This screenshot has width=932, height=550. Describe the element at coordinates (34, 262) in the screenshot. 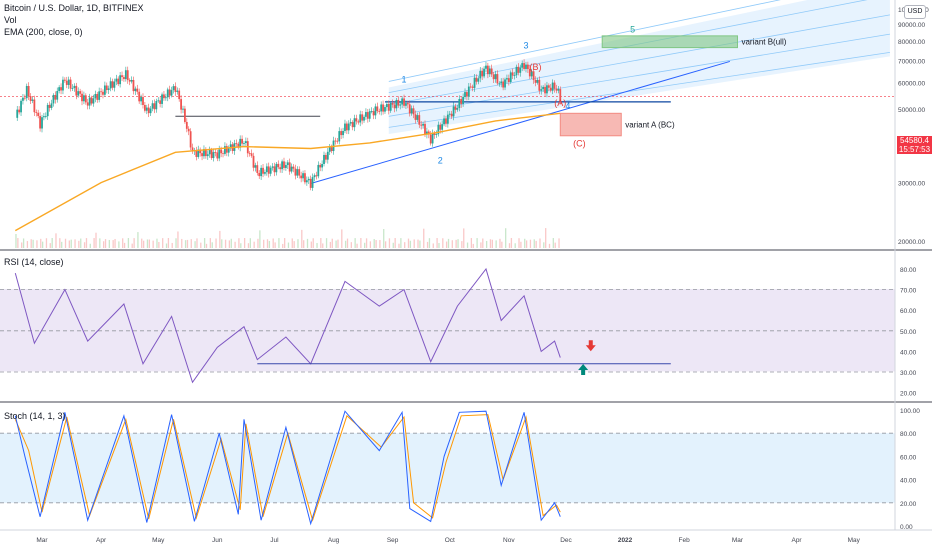

I see `rsi-pane-label: RSI (14, close)` at that location.